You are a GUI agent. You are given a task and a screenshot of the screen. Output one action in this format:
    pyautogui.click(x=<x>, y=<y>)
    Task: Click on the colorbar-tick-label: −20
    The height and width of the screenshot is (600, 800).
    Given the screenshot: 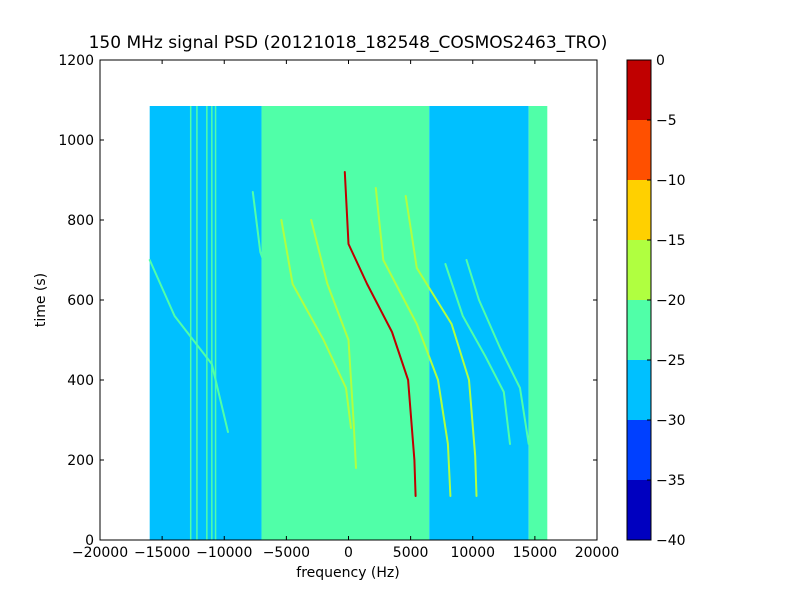 What is the action you would take?
    pyautogui.click(x=671, y=301)
    